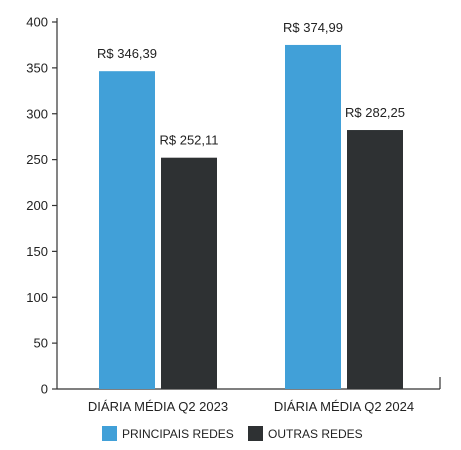 This screenshot has width=461, height=450. What do you see at coordinates (44, 389) in the screenshot?
I see `y-tick-label: 0` at bounding box center [44, 389].